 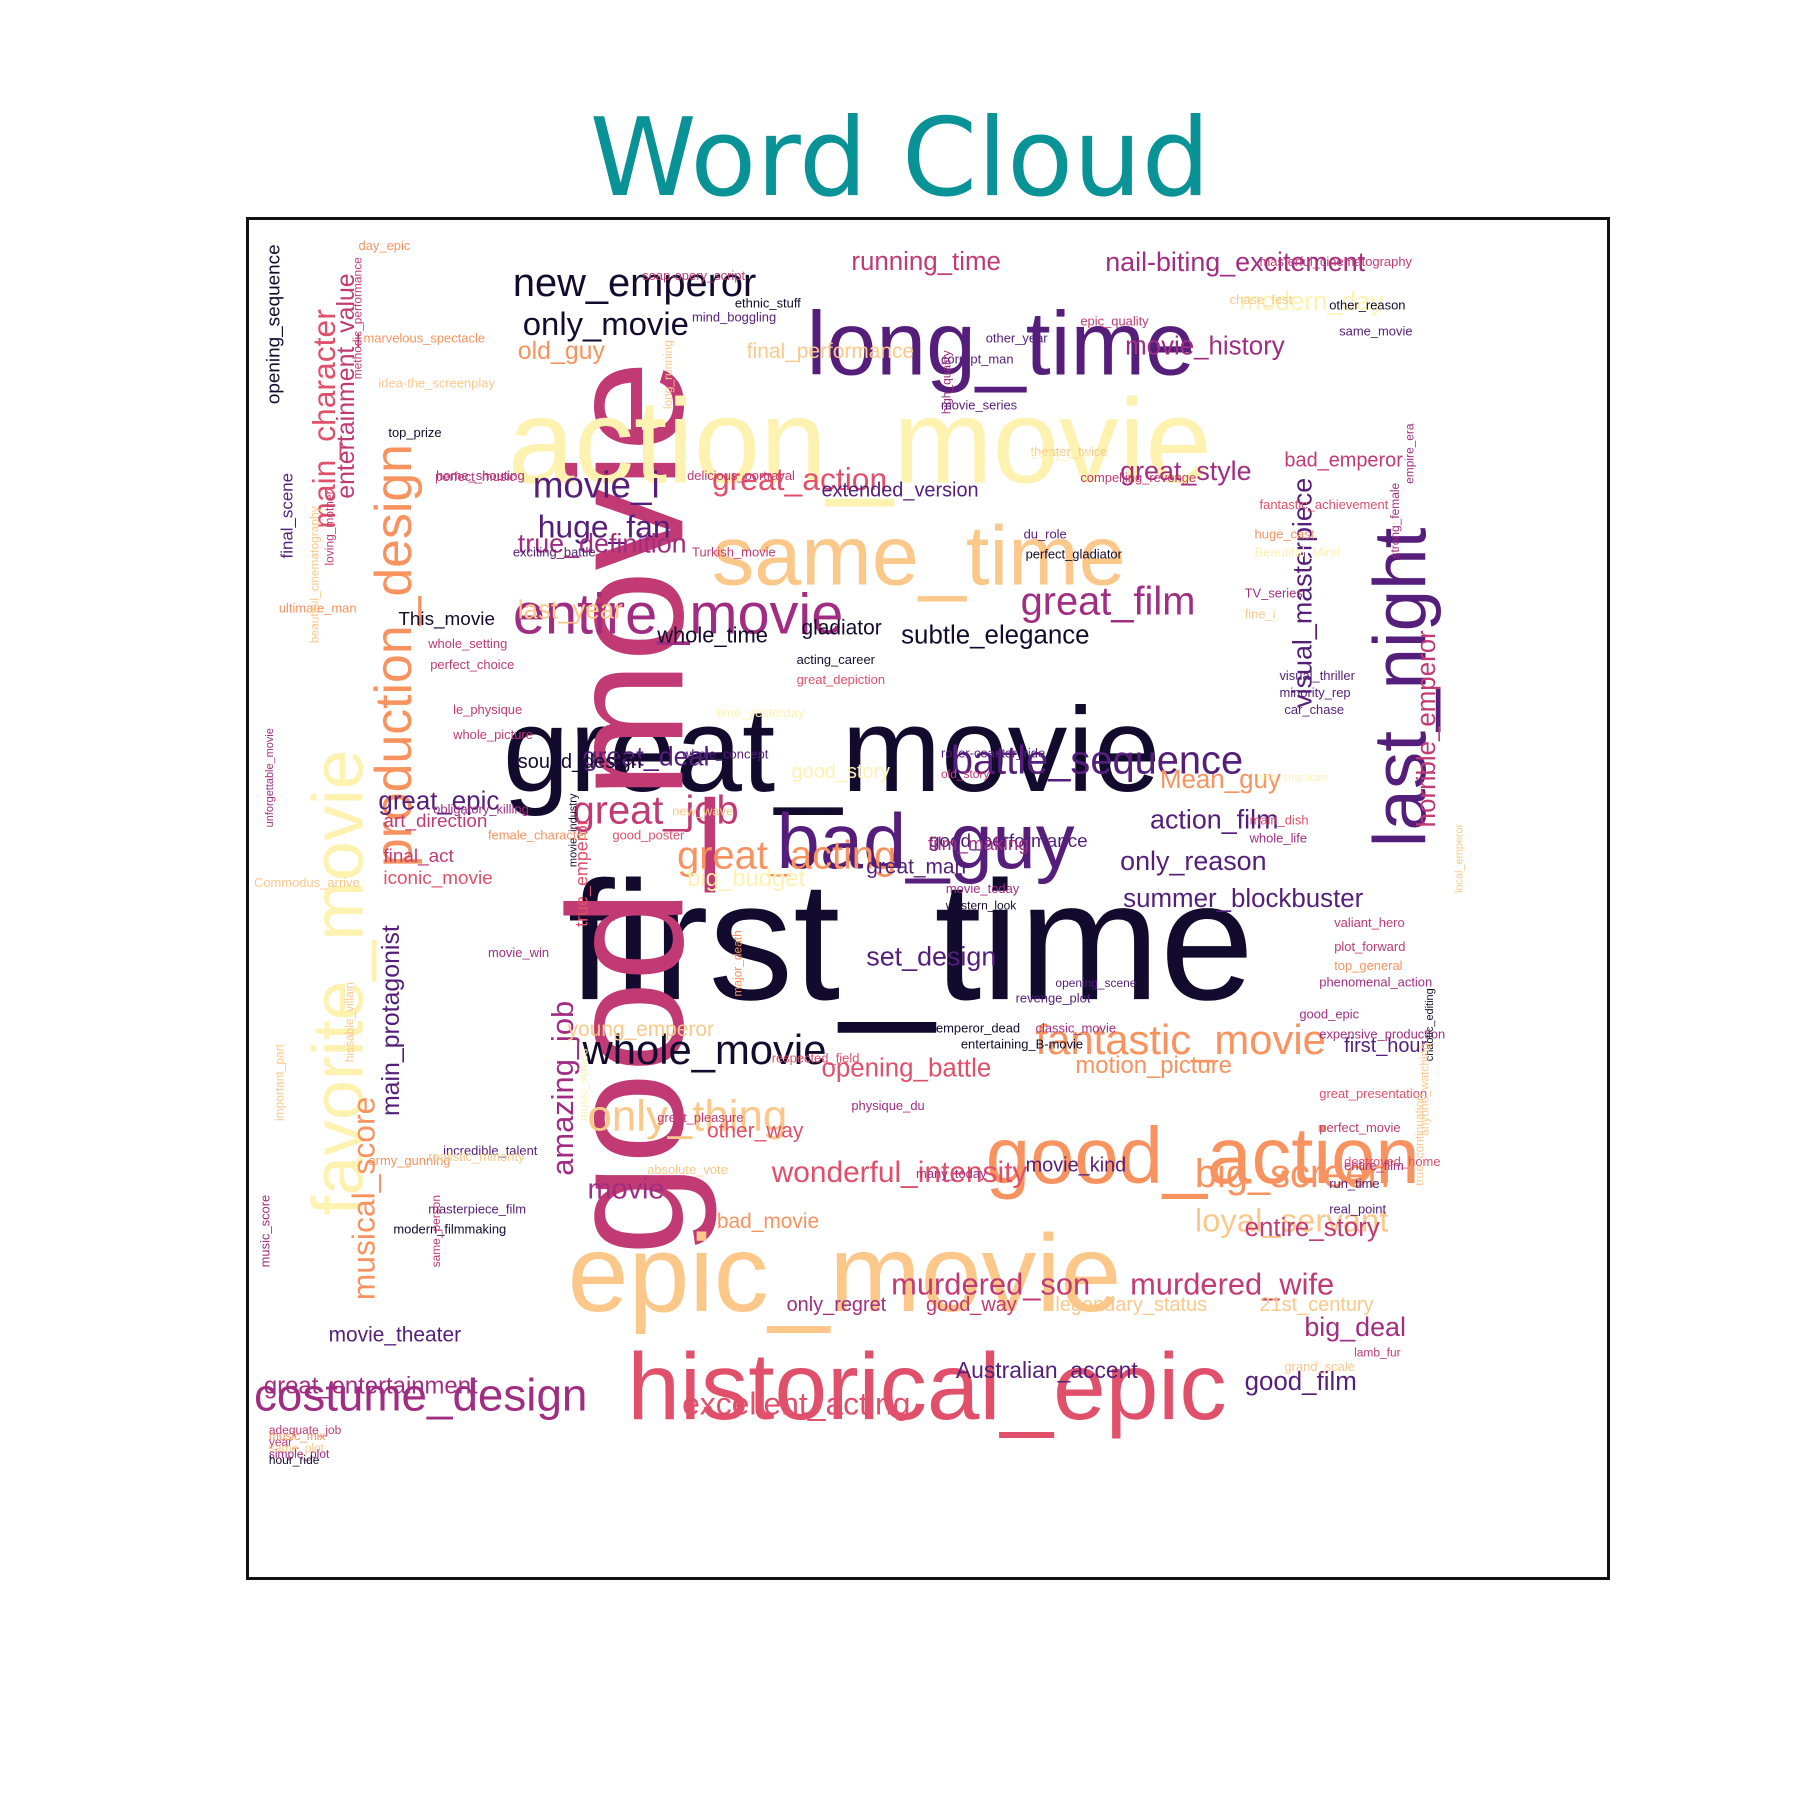 I want to click on word-western-look: western_look, so click(x=980, y=905).